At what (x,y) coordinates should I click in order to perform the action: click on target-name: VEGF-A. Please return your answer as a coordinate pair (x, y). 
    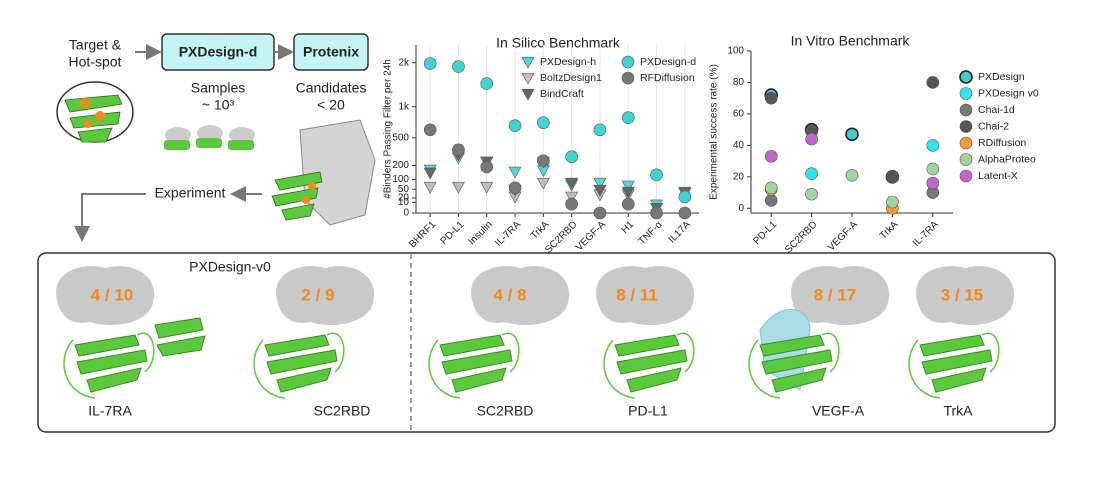
    Looking at the image, I should click on (838, 411).